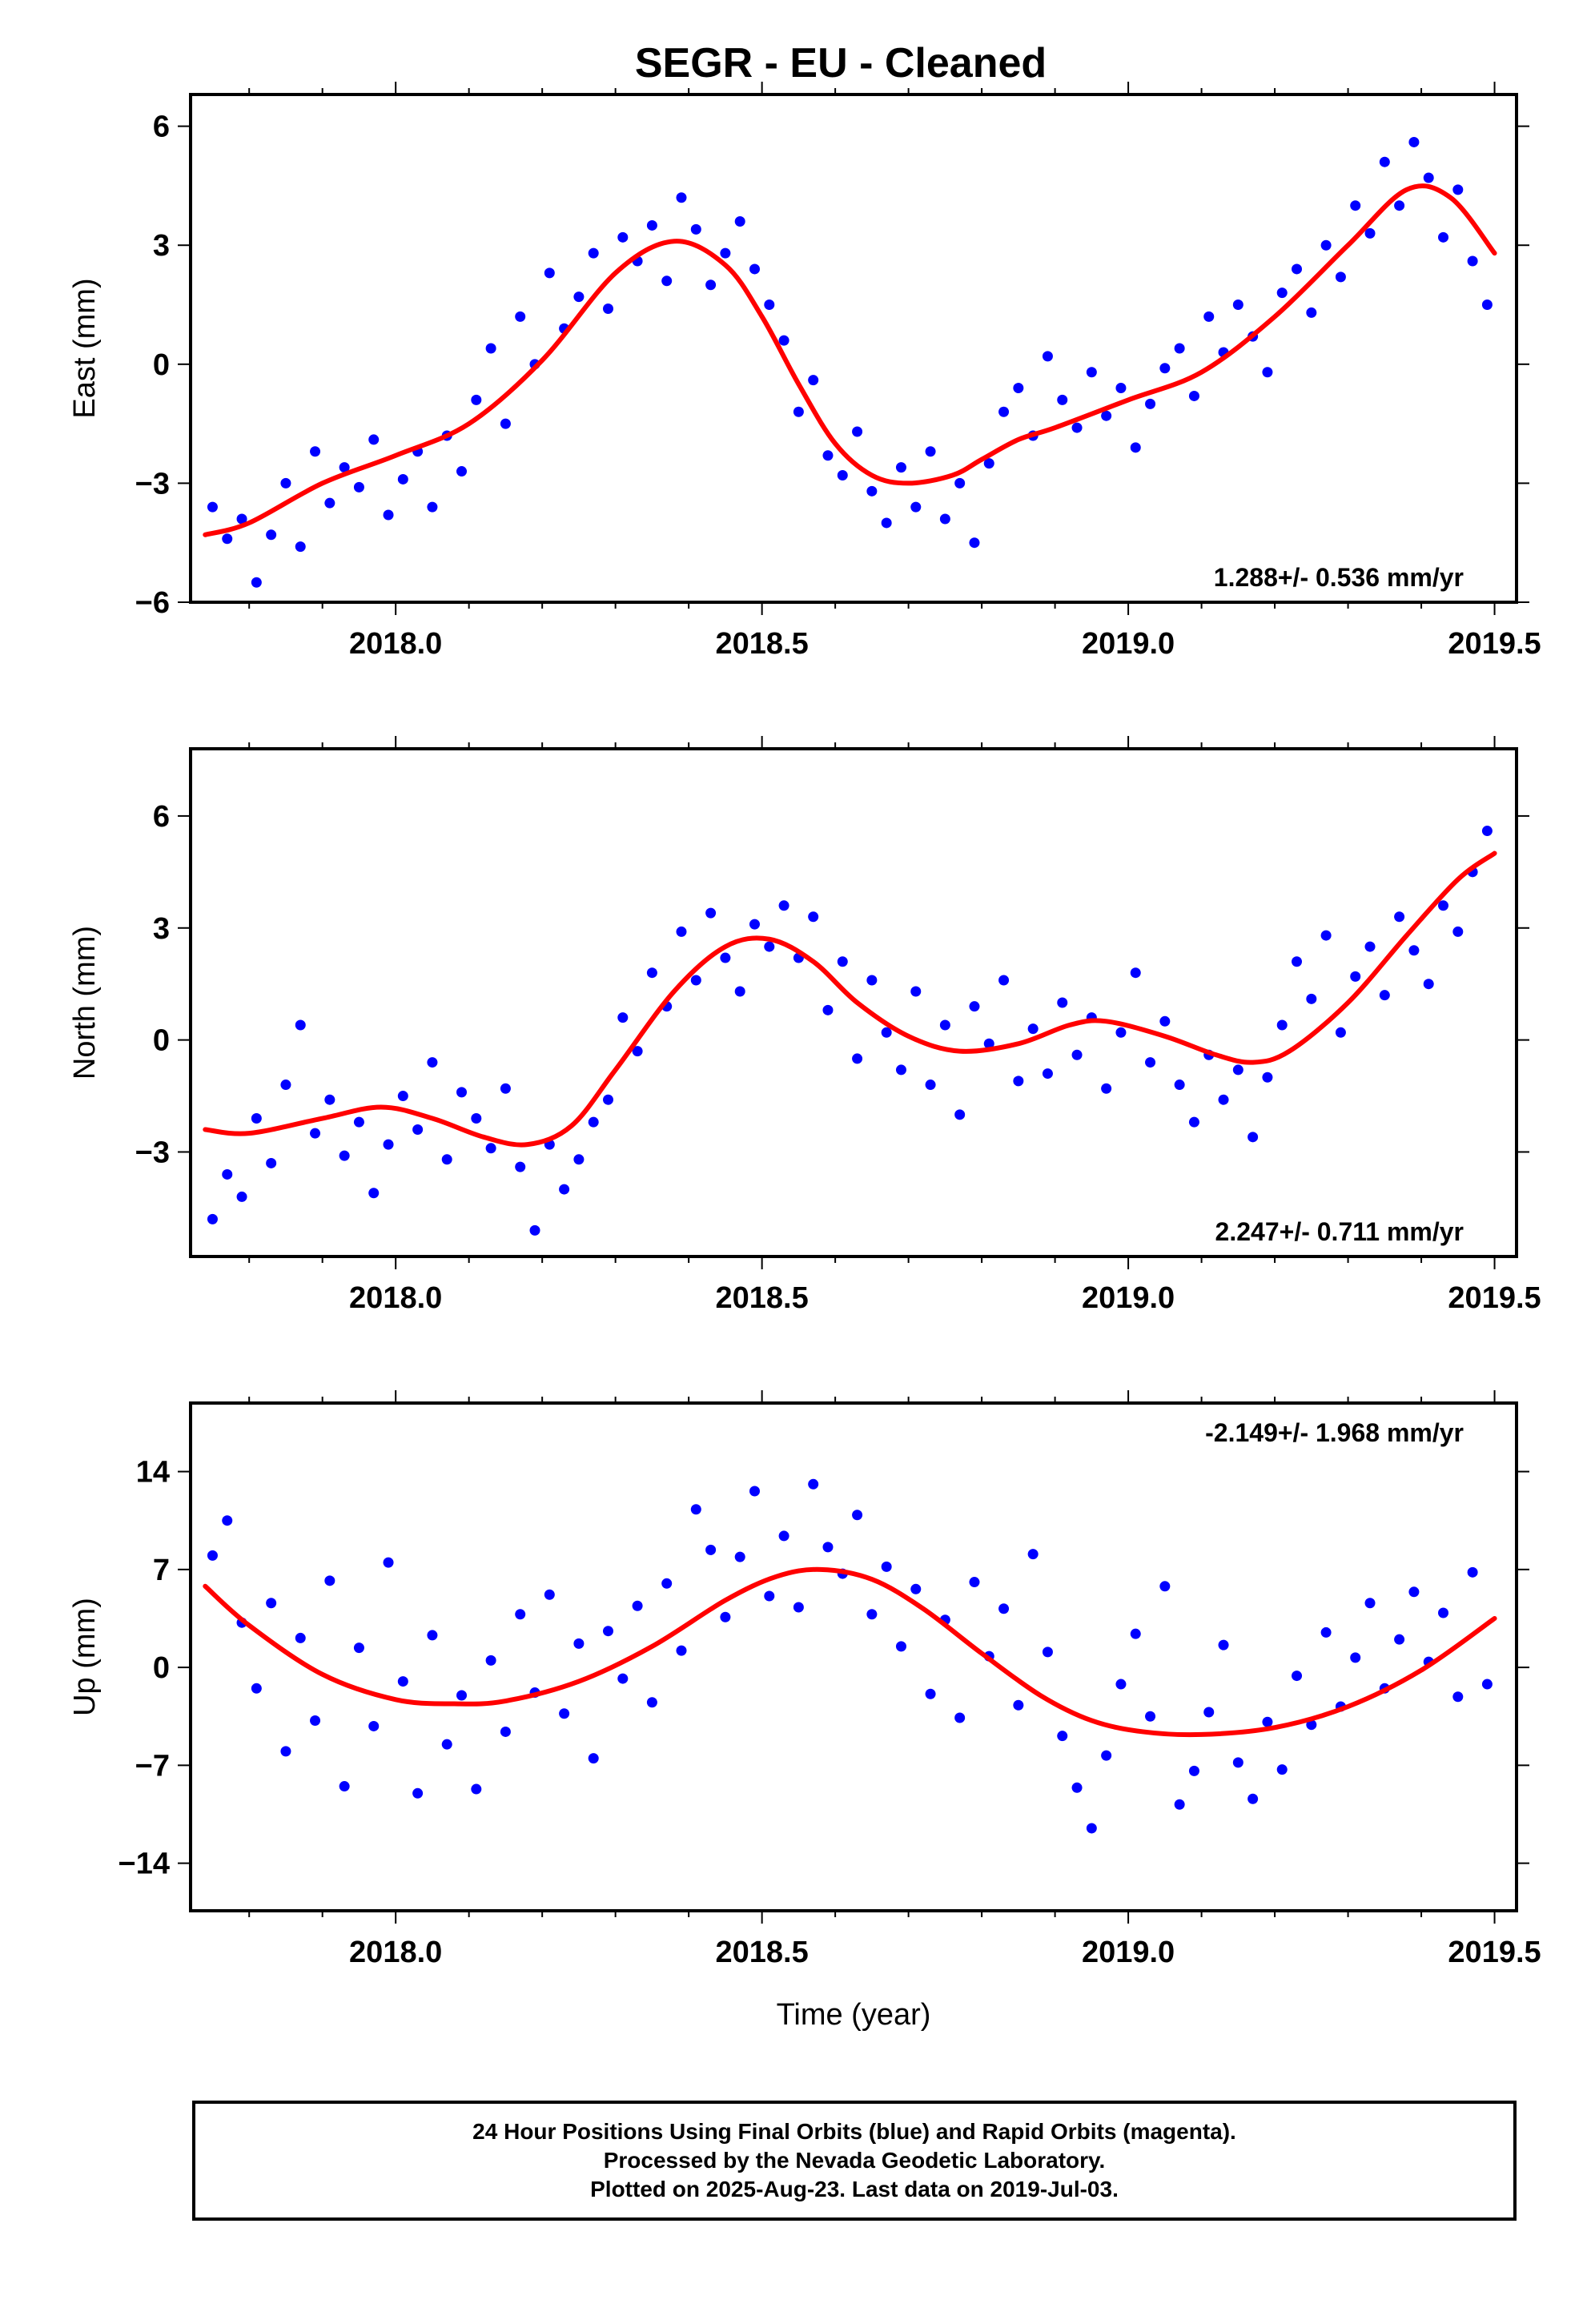  I want to click on x-tick-label: 2019.0, so click(1128, 644).